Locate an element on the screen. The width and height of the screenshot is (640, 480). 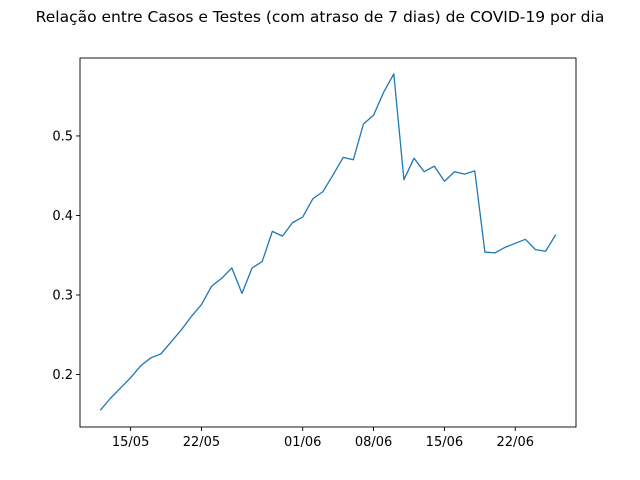
x-tick-label: 22/06 is located at coordinates (515, 442).